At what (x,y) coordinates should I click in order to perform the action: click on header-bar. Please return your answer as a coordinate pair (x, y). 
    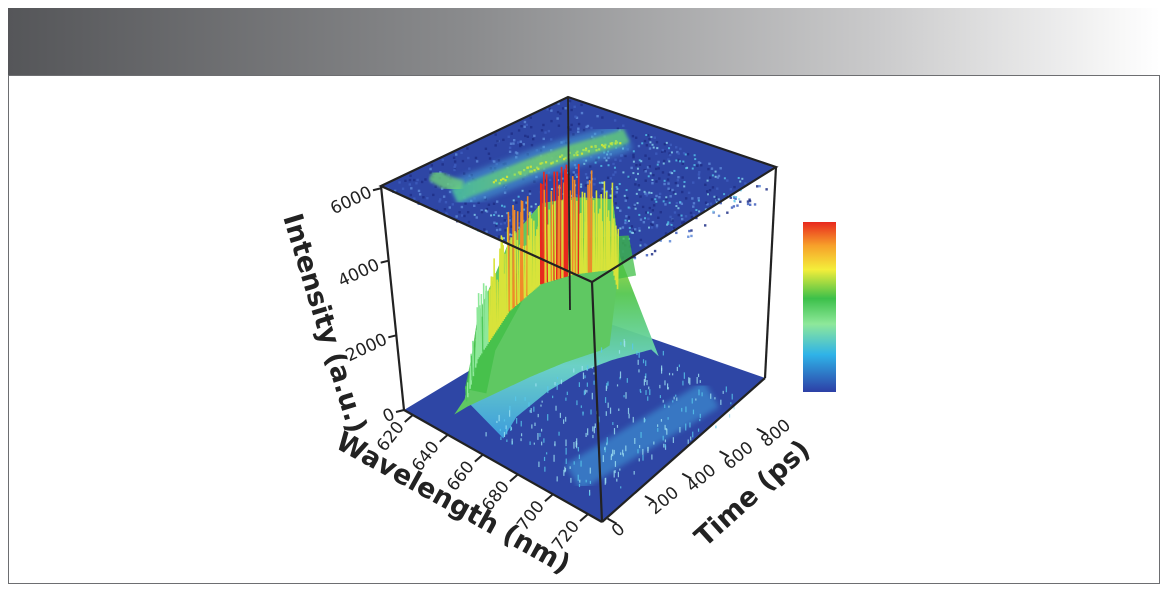
    Looking at the image, I should click on (584, 42).